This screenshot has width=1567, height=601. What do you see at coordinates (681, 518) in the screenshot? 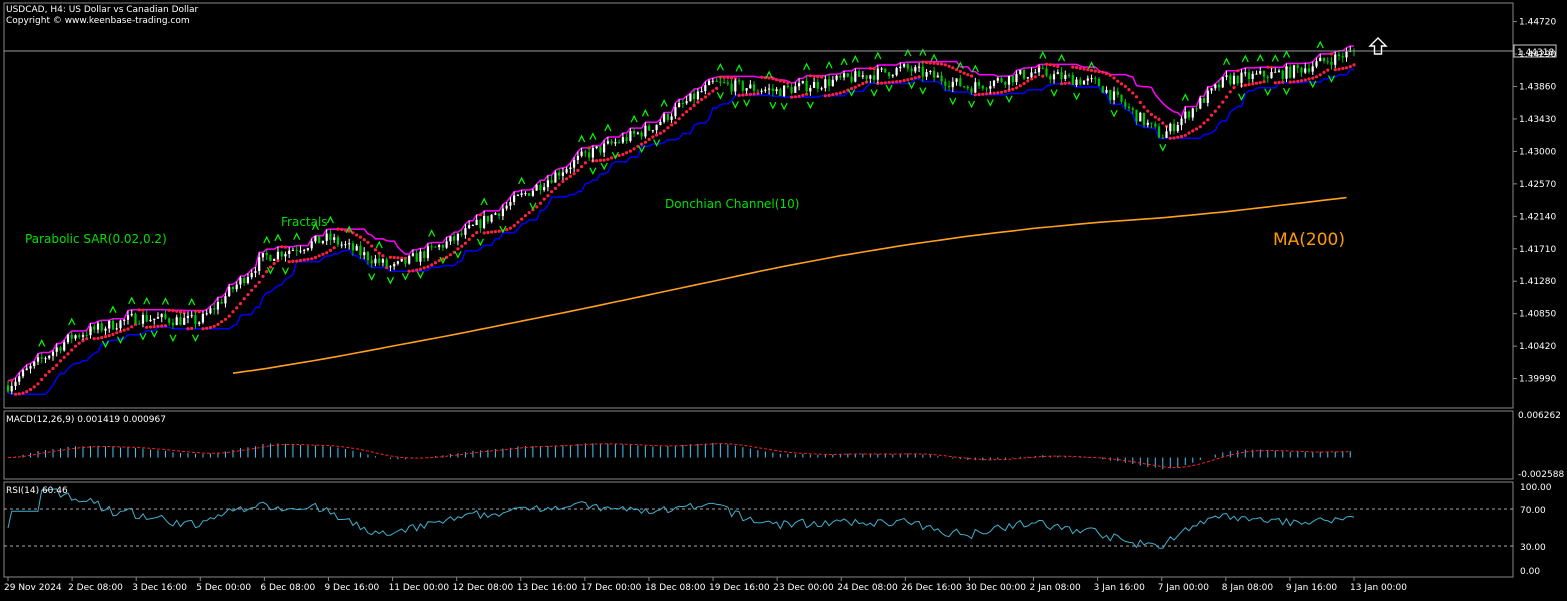
I see `rsi-line` at bounding box center [681, 518].